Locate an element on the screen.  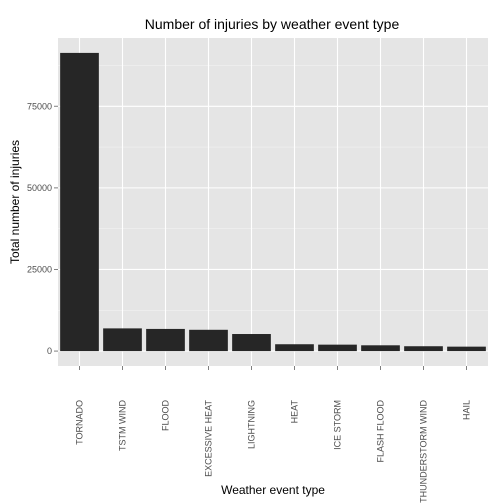
x-tick-label: TSTM WIND is located at coordinates (123, 425).